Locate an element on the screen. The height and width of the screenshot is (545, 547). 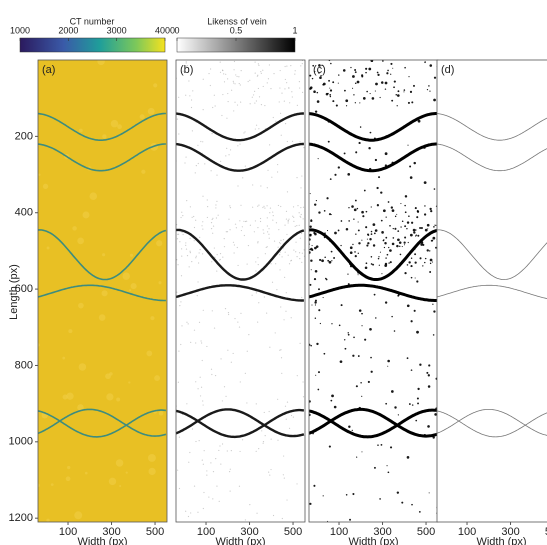
x-tick-label: 500 is located at coordinates (293, 532).